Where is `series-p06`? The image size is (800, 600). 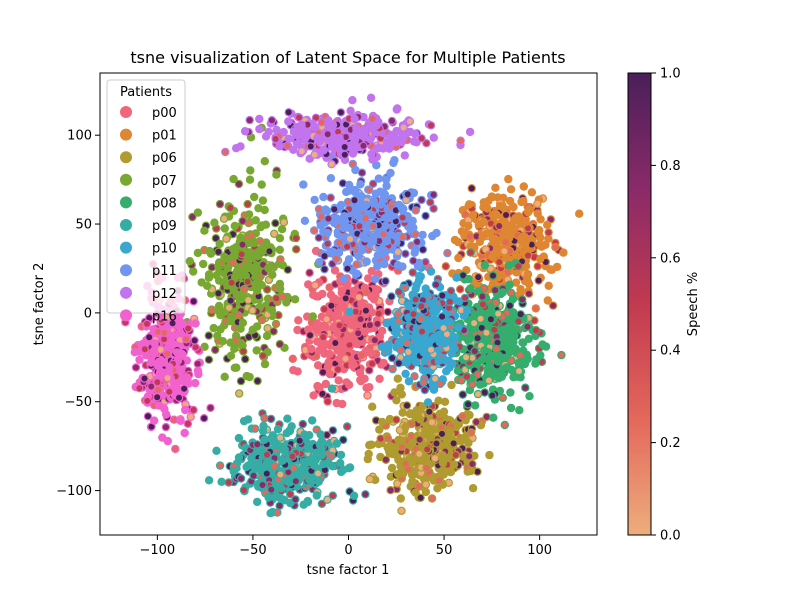 series-p06 is located at coordinates (428, 444).